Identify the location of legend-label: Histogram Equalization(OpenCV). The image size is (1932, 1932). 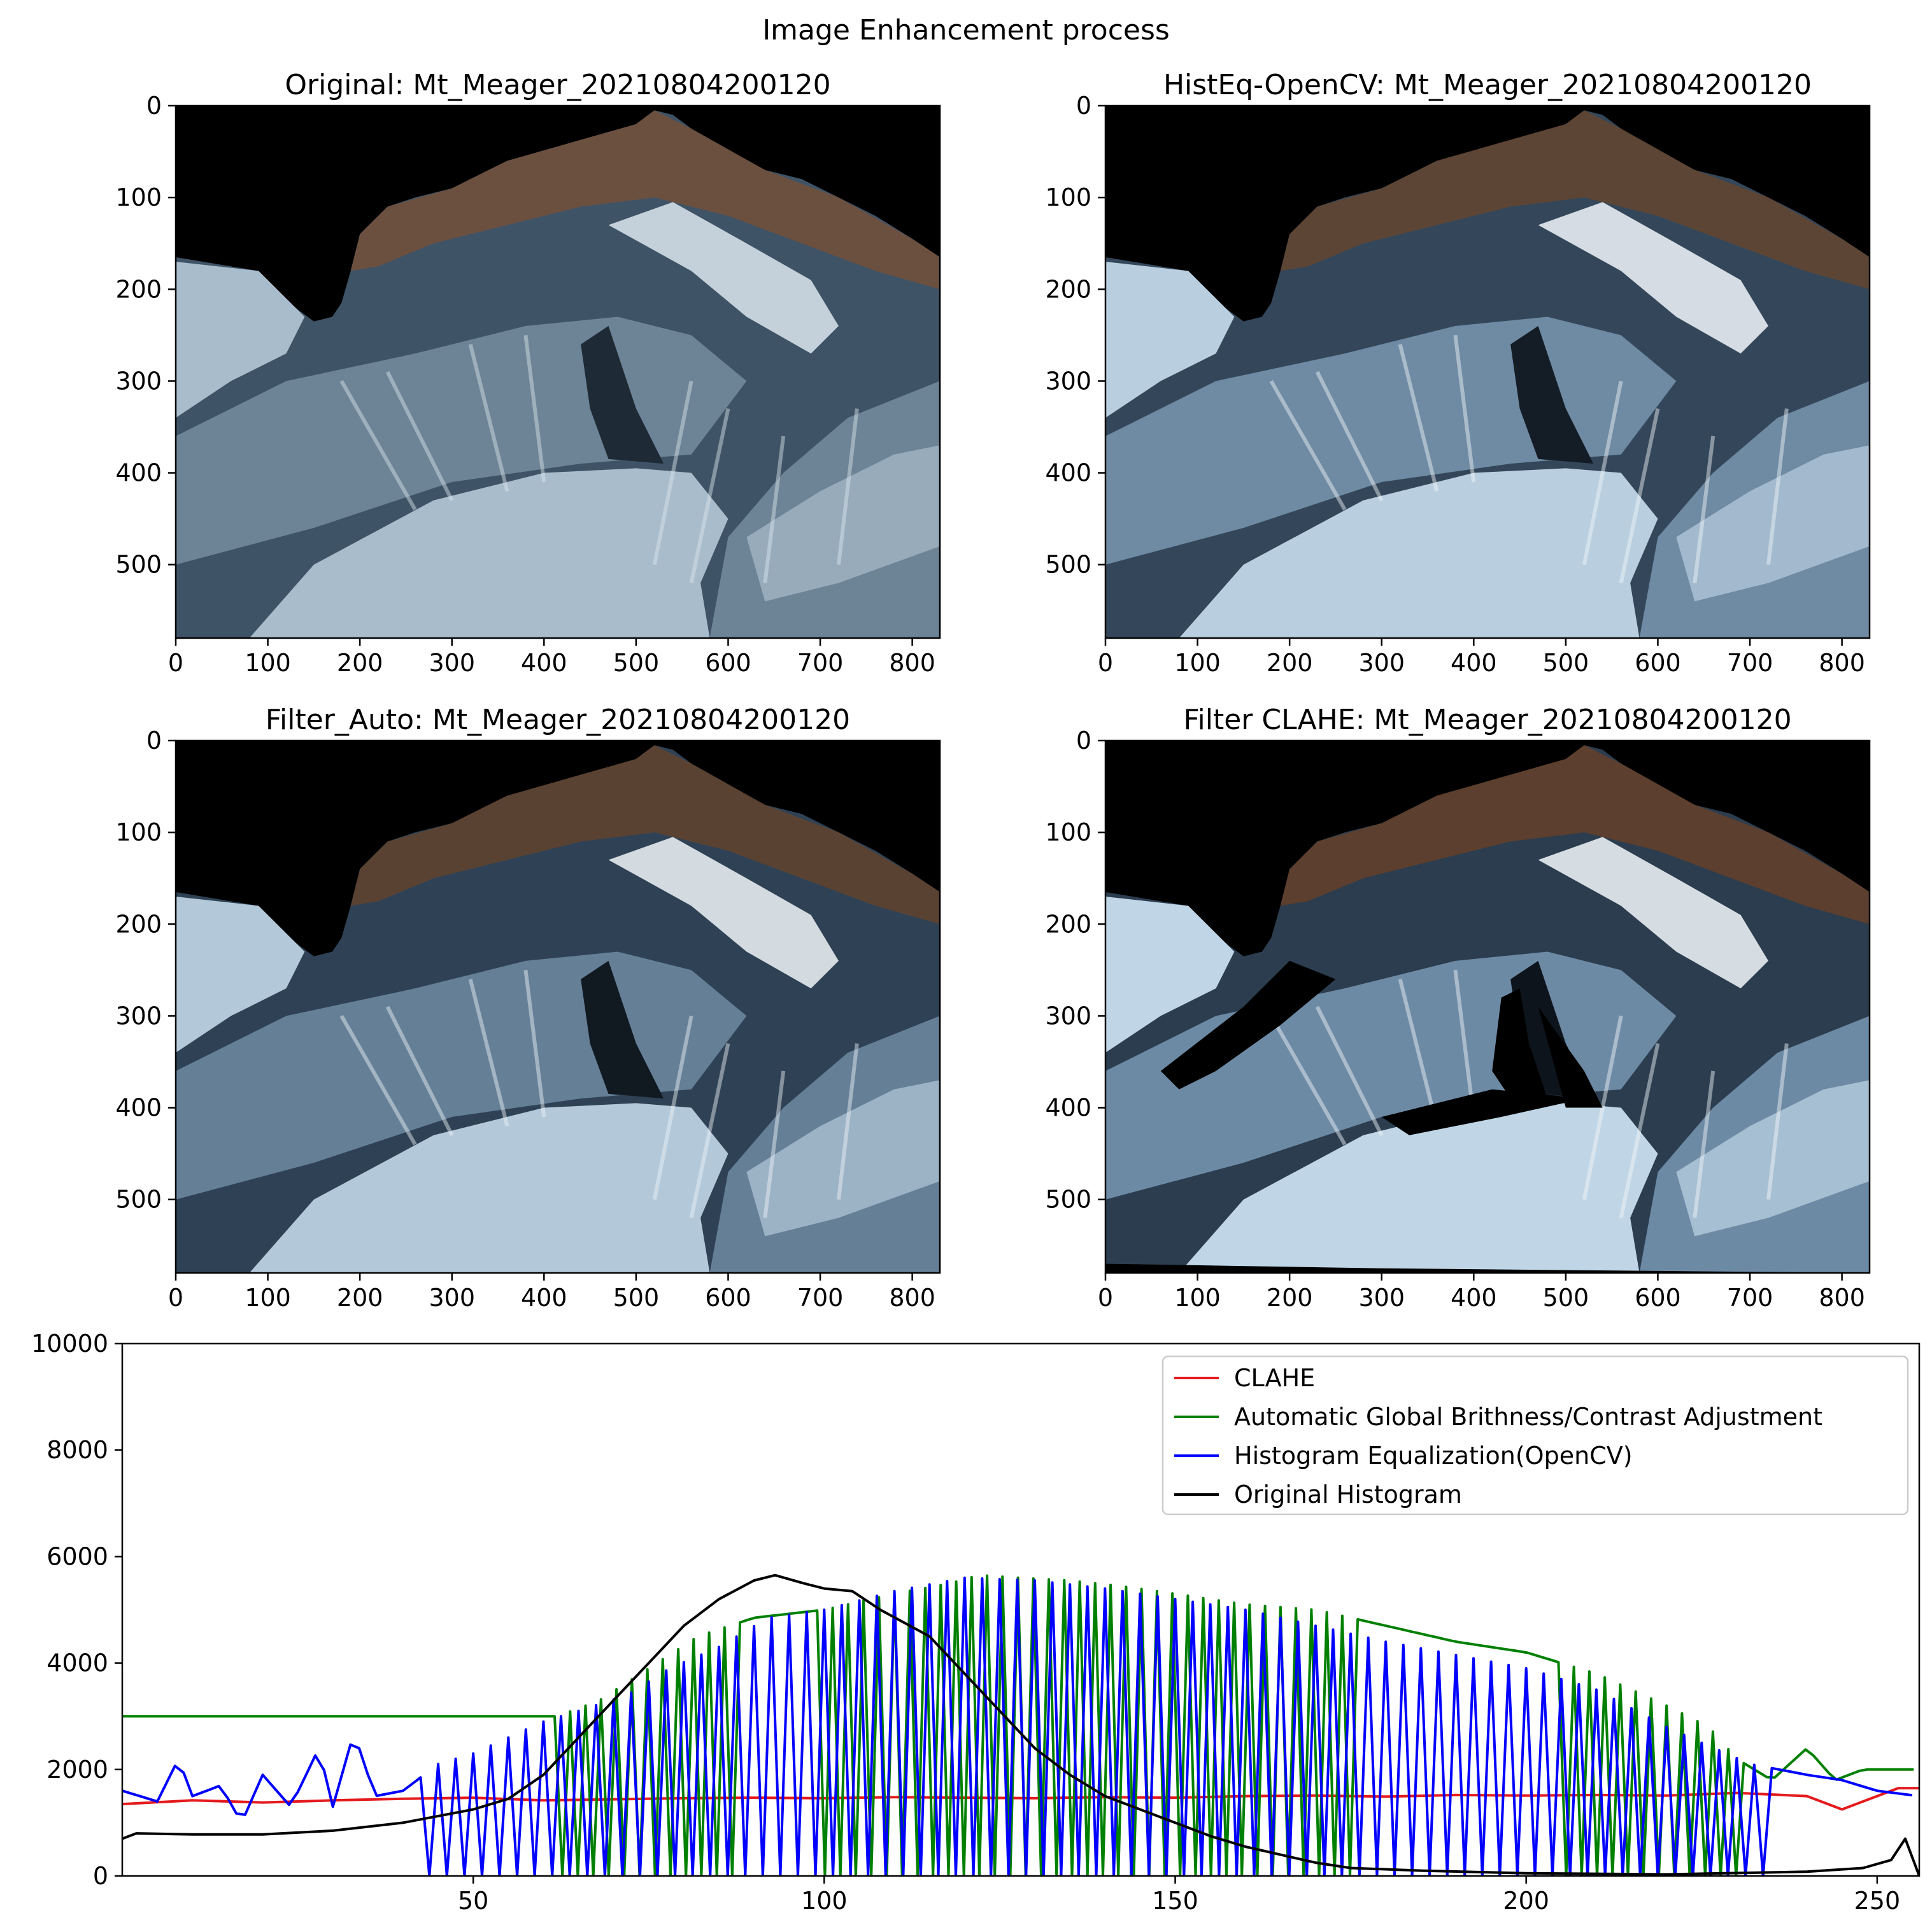
(1434, 1456).